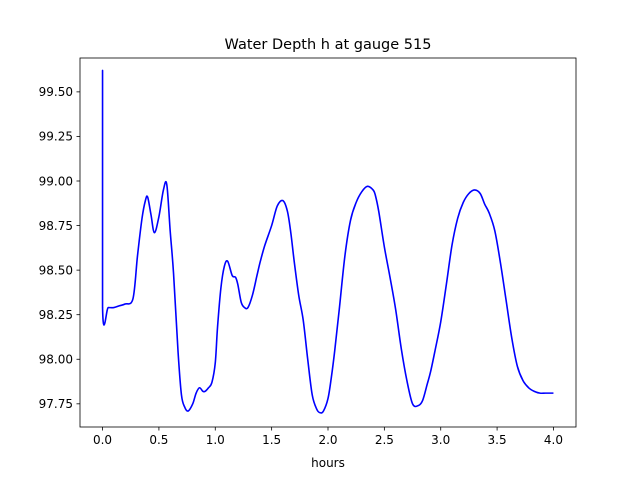  Describe the element at coordinates (553, 440) in the screenshot. I see `x-tick-label: 4.0` at that location.